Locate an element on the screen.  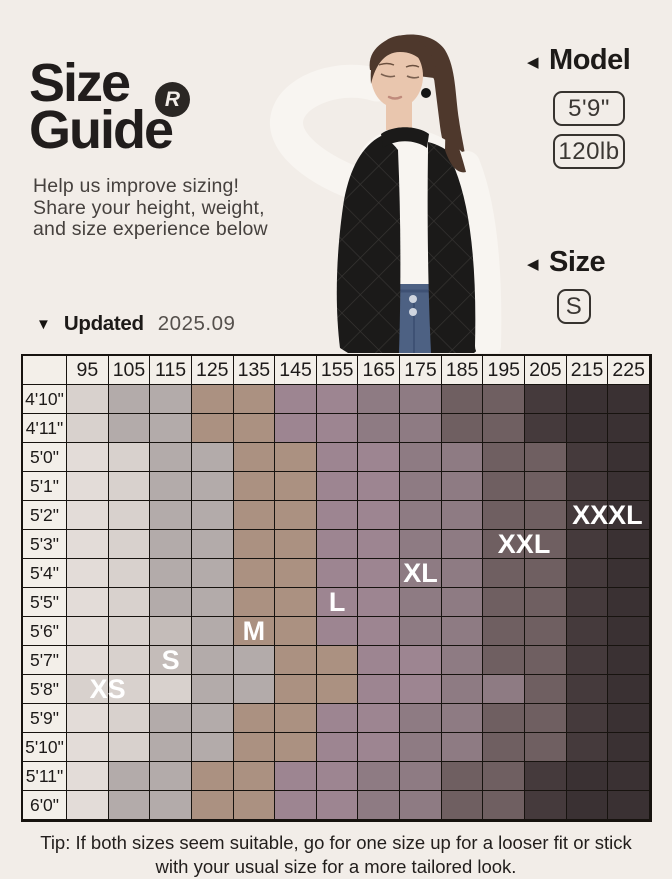
earring is located at coordinates (426, 93).